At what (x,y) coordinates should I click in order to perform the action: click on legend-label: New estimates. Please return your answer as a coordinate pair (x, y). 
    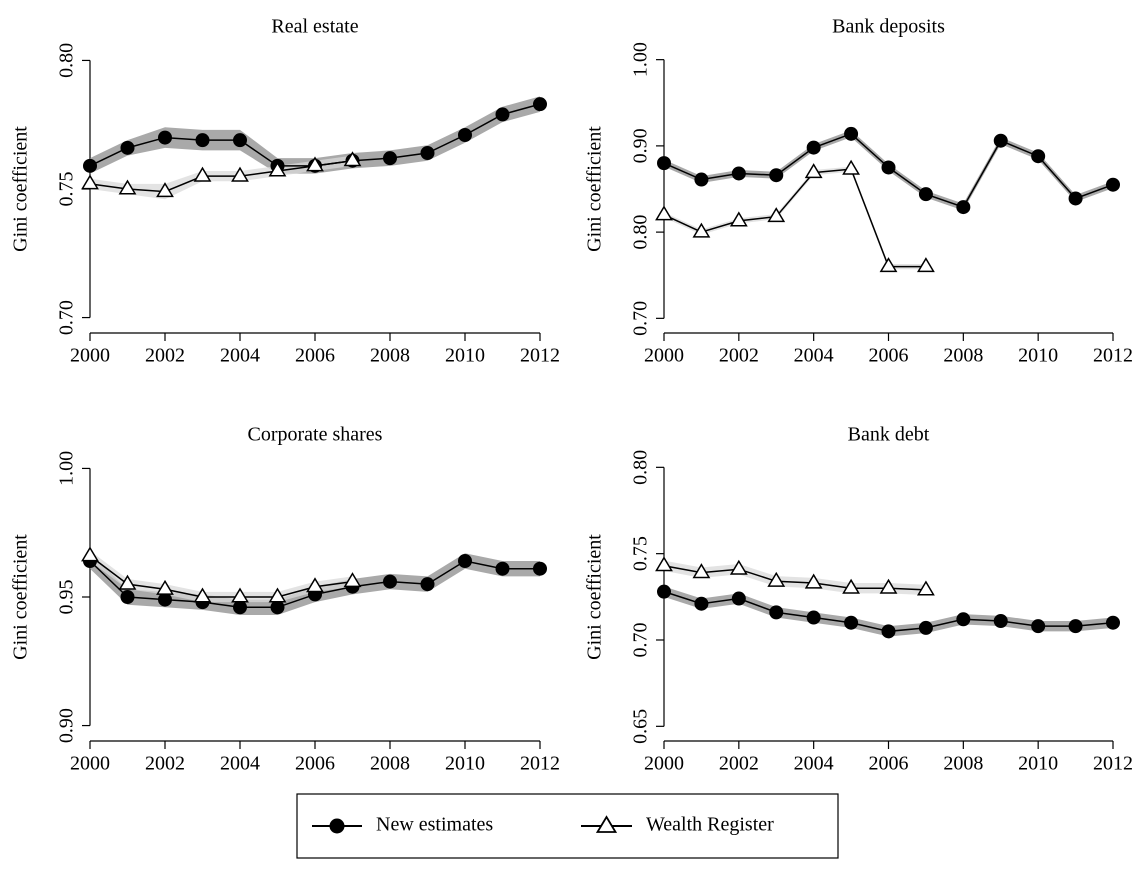
    Looking at the image, I should click on (434, 825).